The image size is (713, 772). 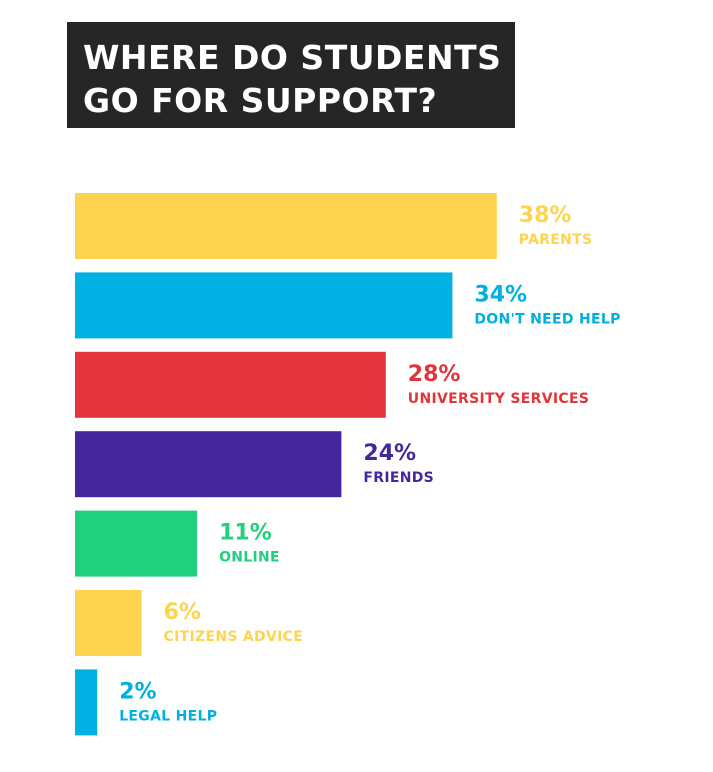 I want to click on category-label-legal-help: LEGAL HELP, so click(x=168, y=716).